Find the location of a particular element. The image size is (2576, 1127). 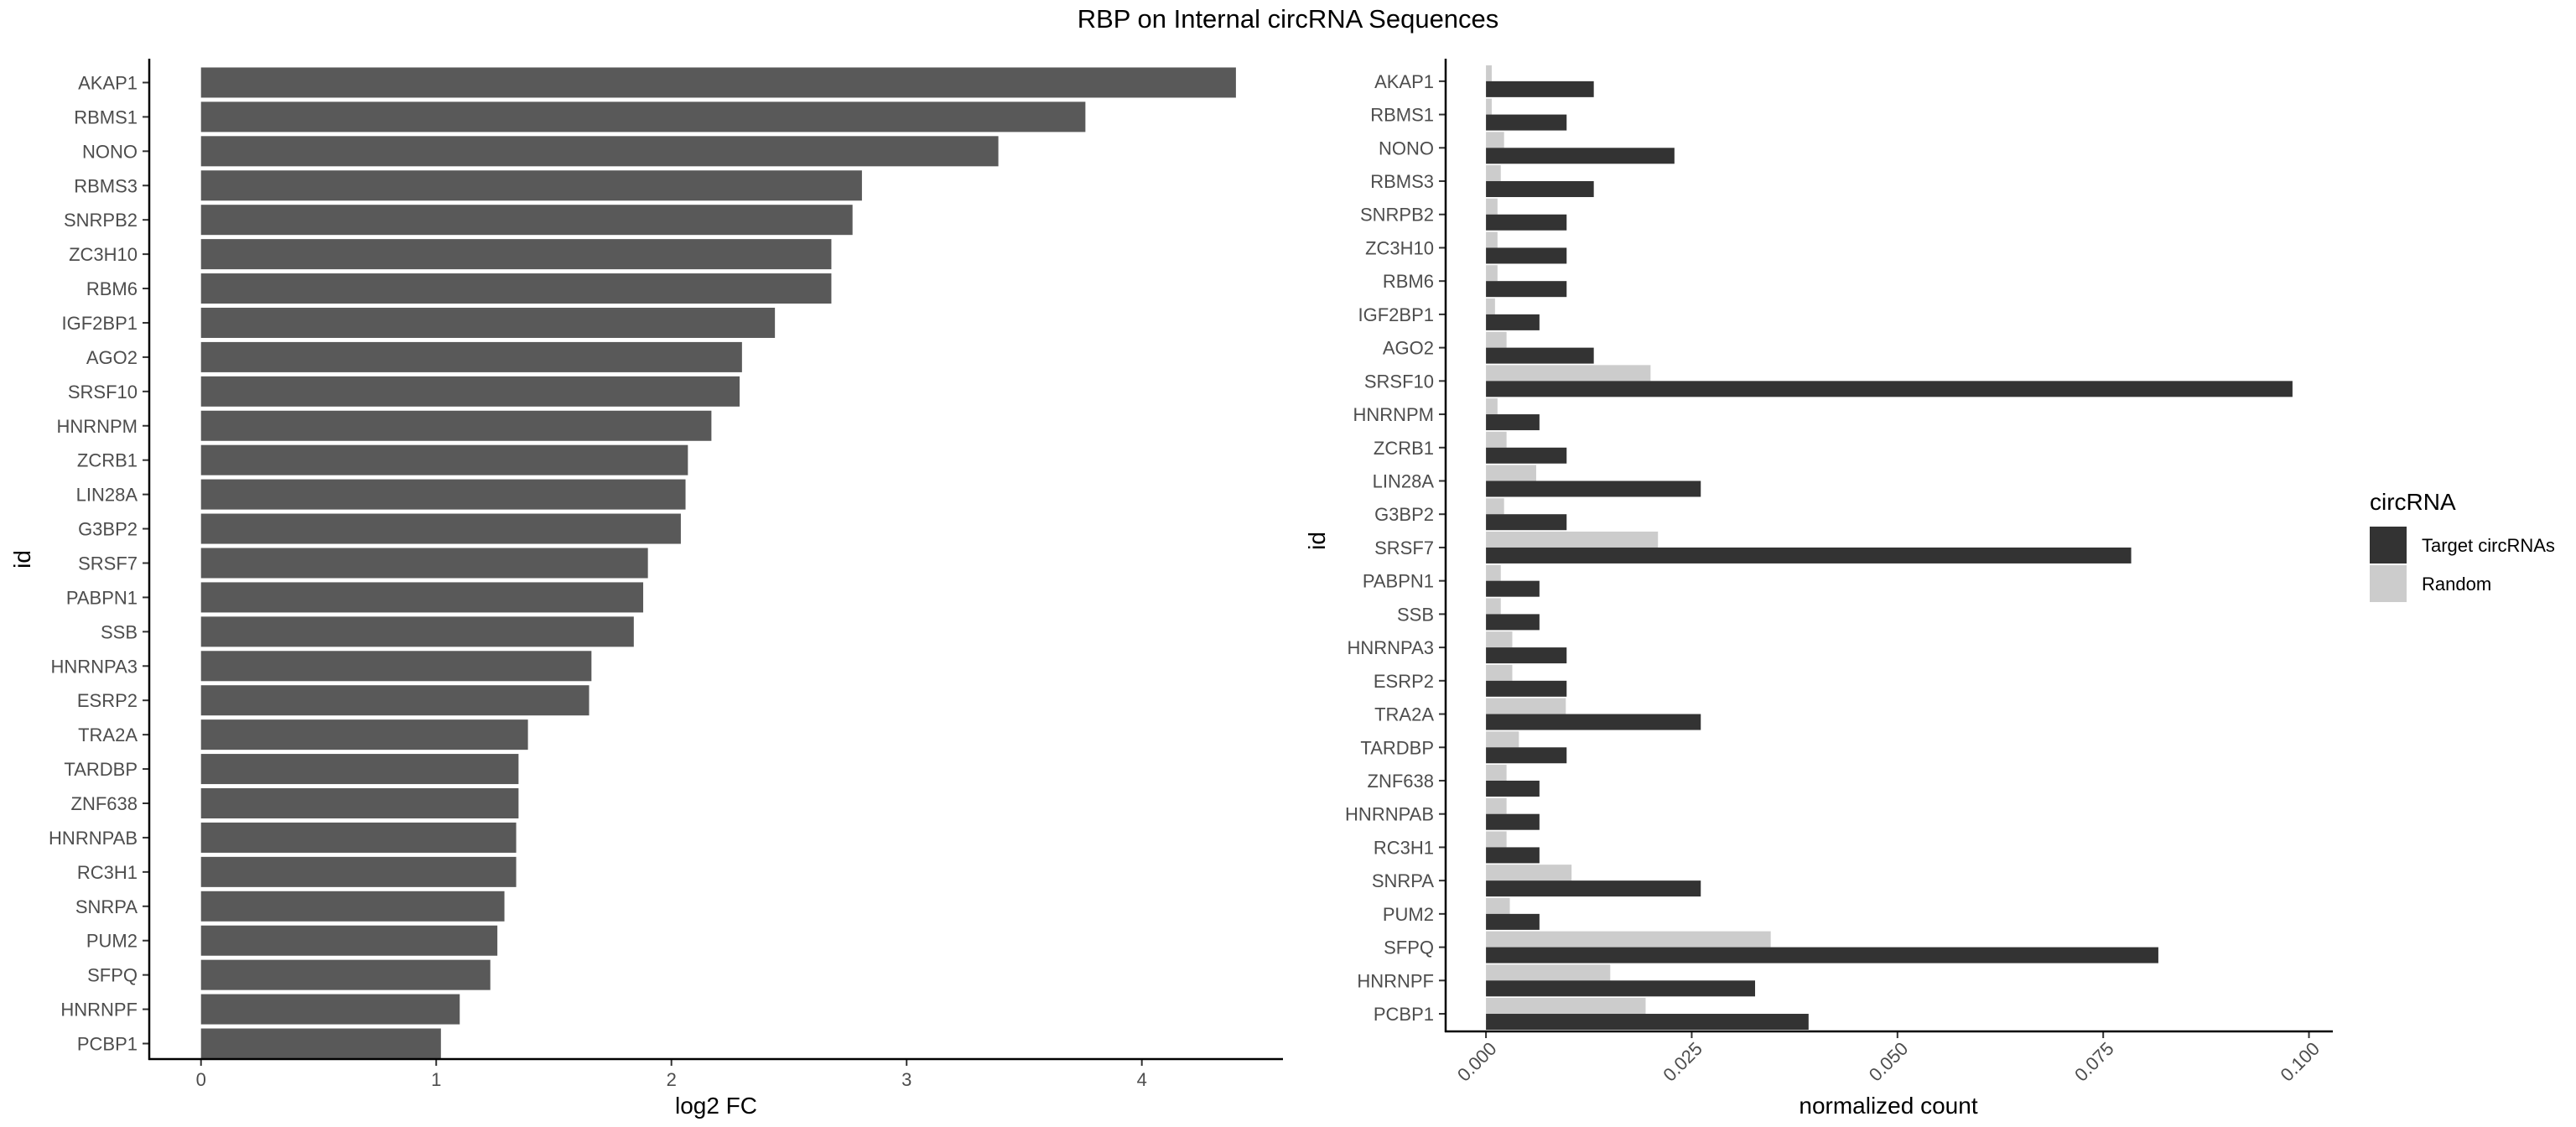

right-y-tick-label: PUM2 is located at coordinates (1408, 914).